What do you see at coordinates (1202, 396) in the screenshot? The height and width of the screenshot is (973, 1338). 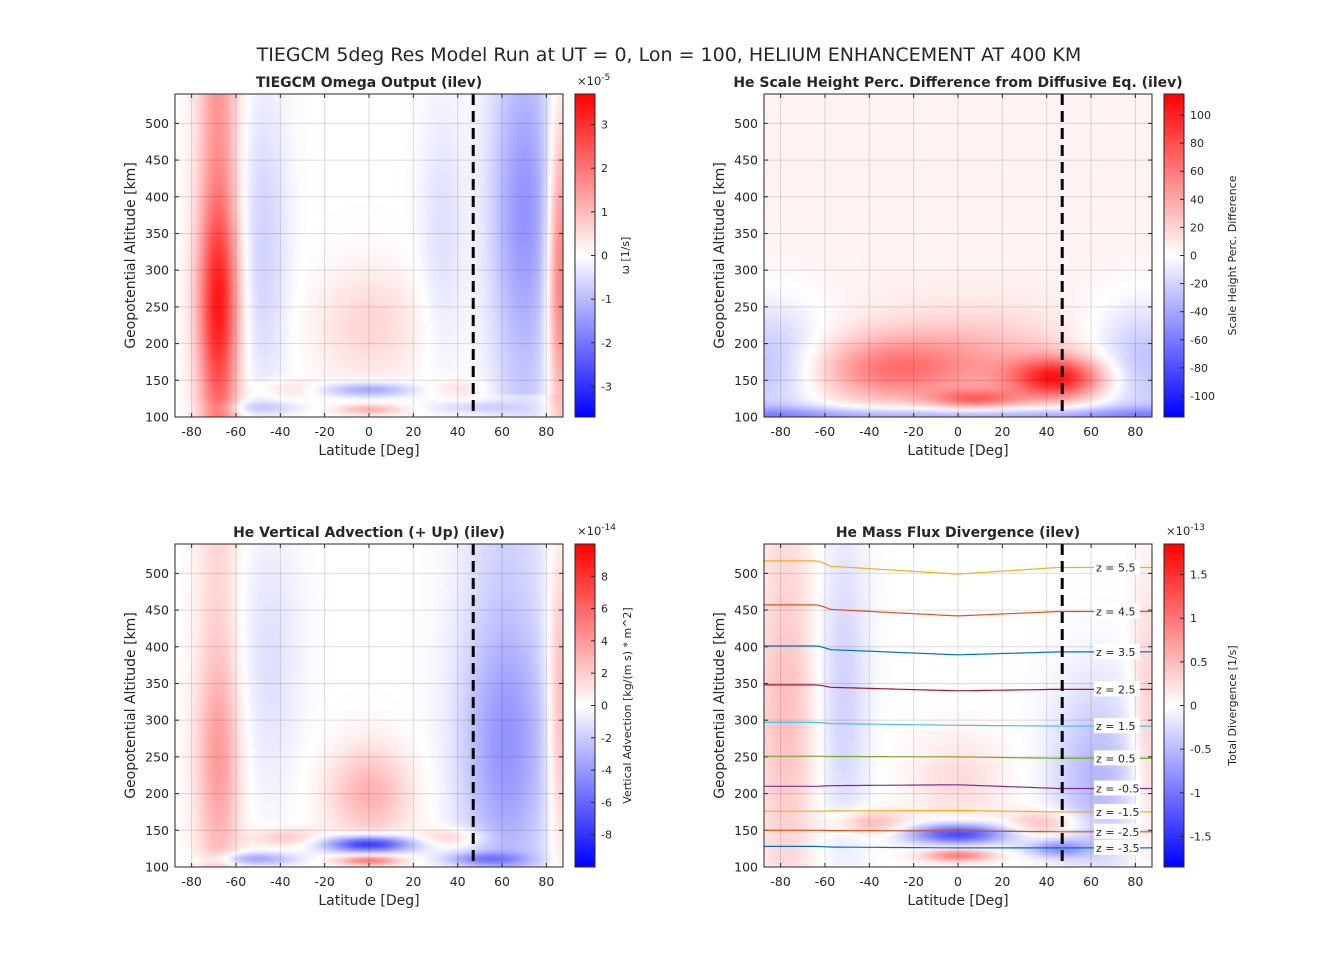 I see `colorbar-tick-label: -100` at bounding box center [1202, 396].